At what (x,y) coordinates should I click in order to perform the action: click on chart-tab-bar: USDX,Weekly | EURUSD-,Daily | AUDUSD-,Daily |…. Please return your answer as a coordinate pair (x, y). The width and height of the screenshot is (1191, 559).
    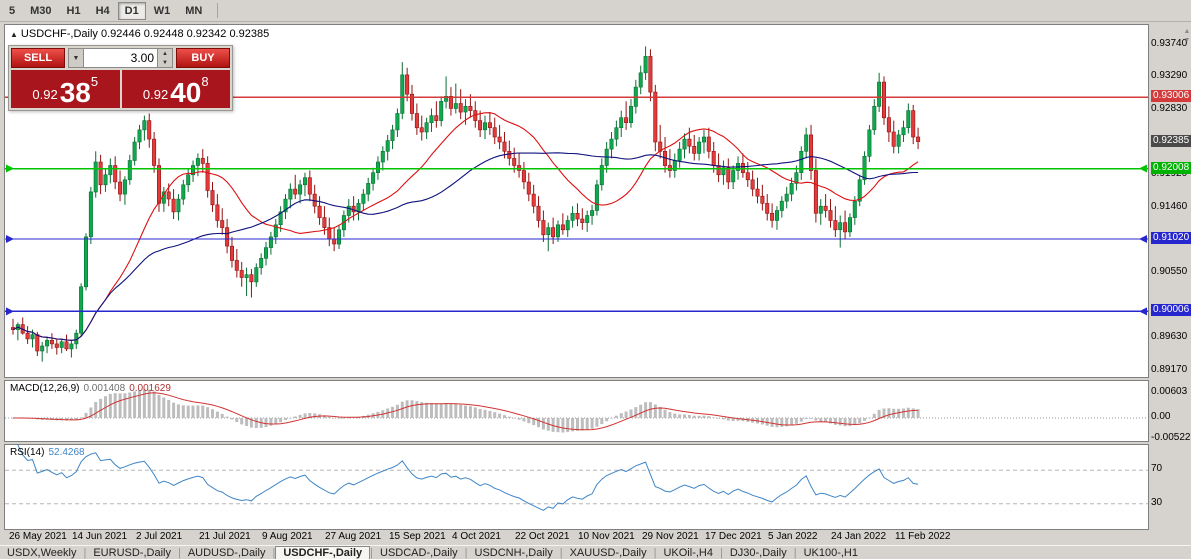
    Looking at the image, I should click on (595, 552).